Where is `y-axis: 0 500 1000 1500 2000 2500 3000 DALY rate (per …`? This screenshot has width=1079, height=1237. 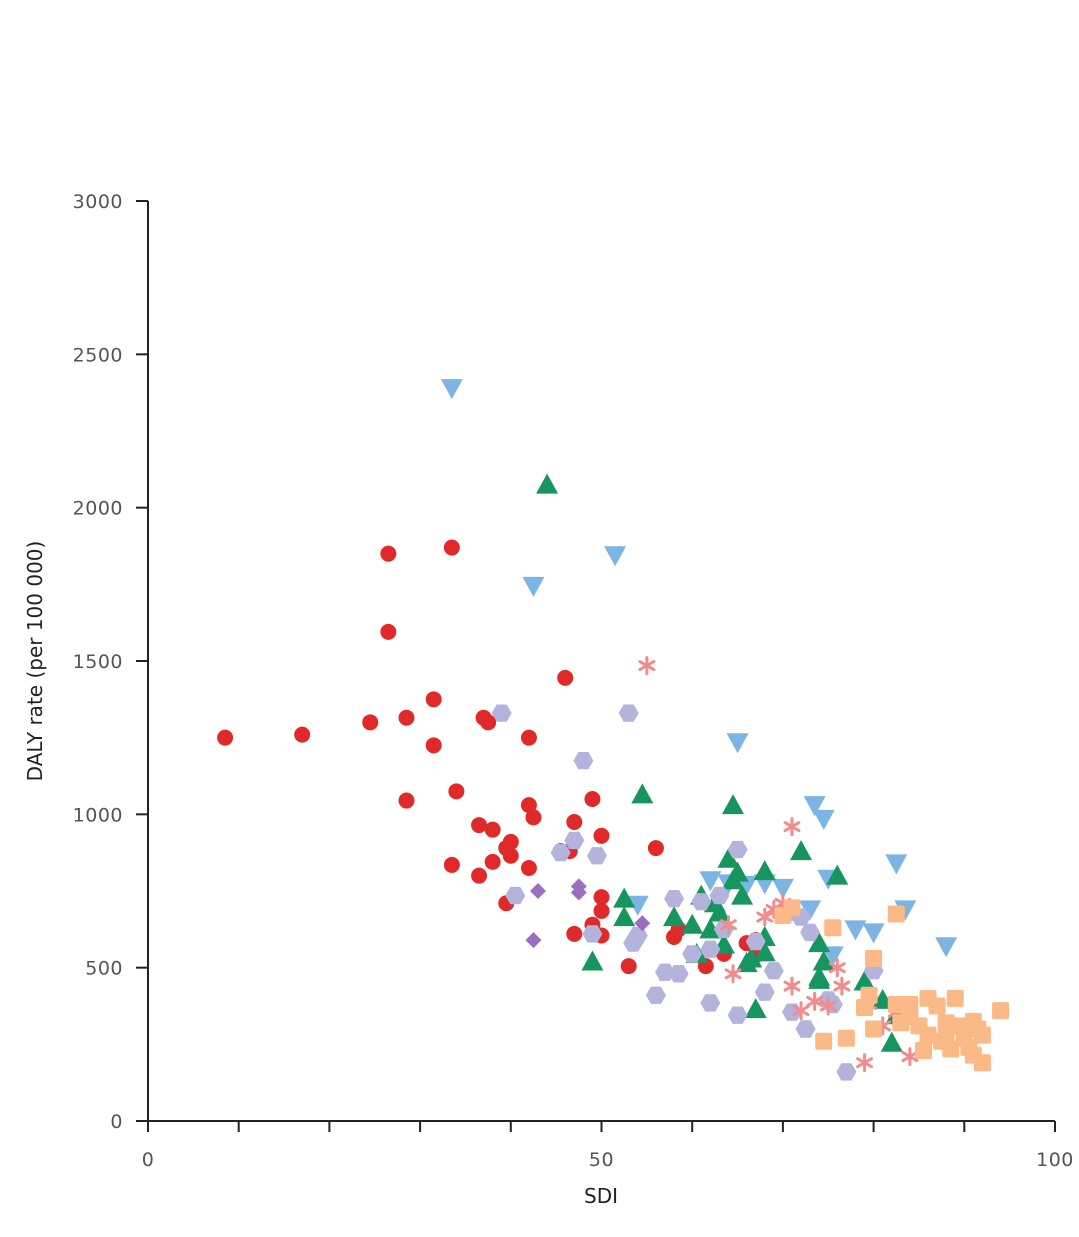 y-axis: 0 500 1000 1500 2000 2500 3000 DALY rate (per … is located at coordinates (86, 662).